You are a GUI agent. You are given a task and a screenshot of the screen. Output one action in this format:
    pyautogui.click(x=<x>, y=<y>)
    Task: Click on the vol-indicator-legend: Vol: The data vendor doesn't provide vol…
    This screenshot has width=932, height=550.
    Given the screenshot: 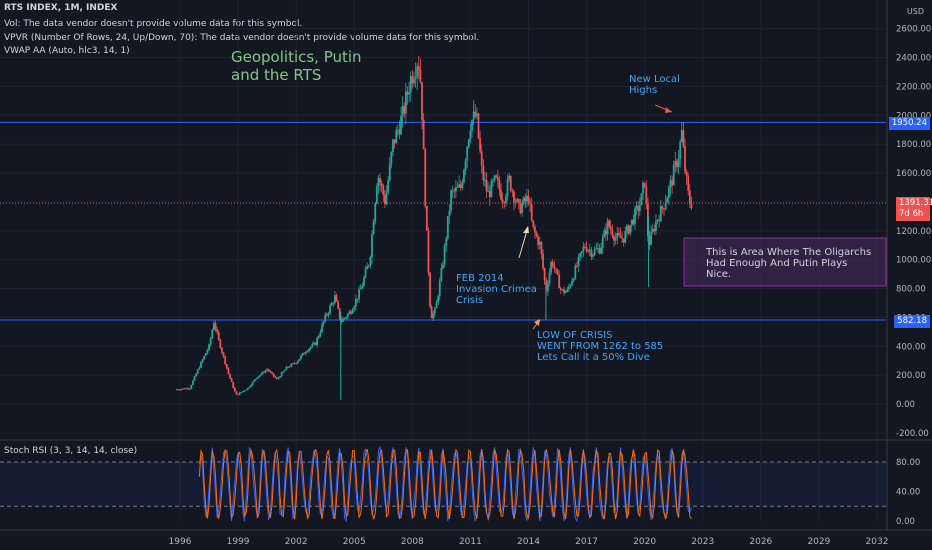 What is the action you would take?
    pyautogui.click(x=153, y=24)
    